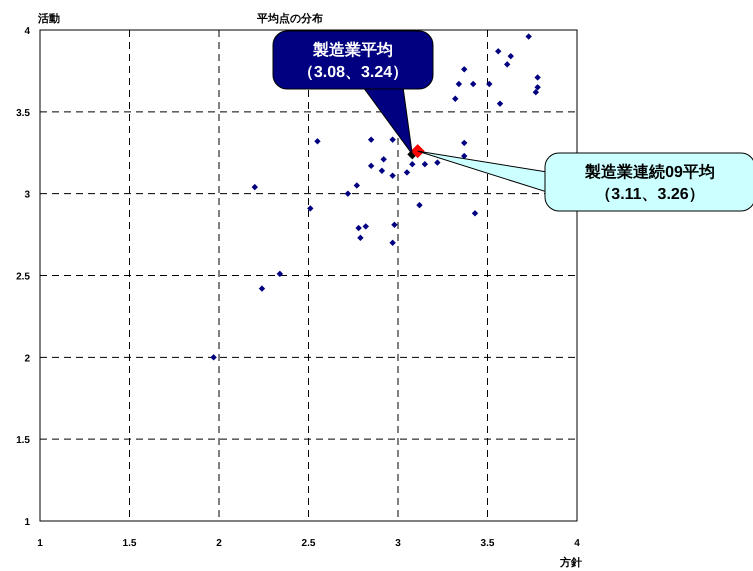 The height and width of the screenshot is (571, 753). I want to click on chart-title: 平均点の分布, so click(289, 18).